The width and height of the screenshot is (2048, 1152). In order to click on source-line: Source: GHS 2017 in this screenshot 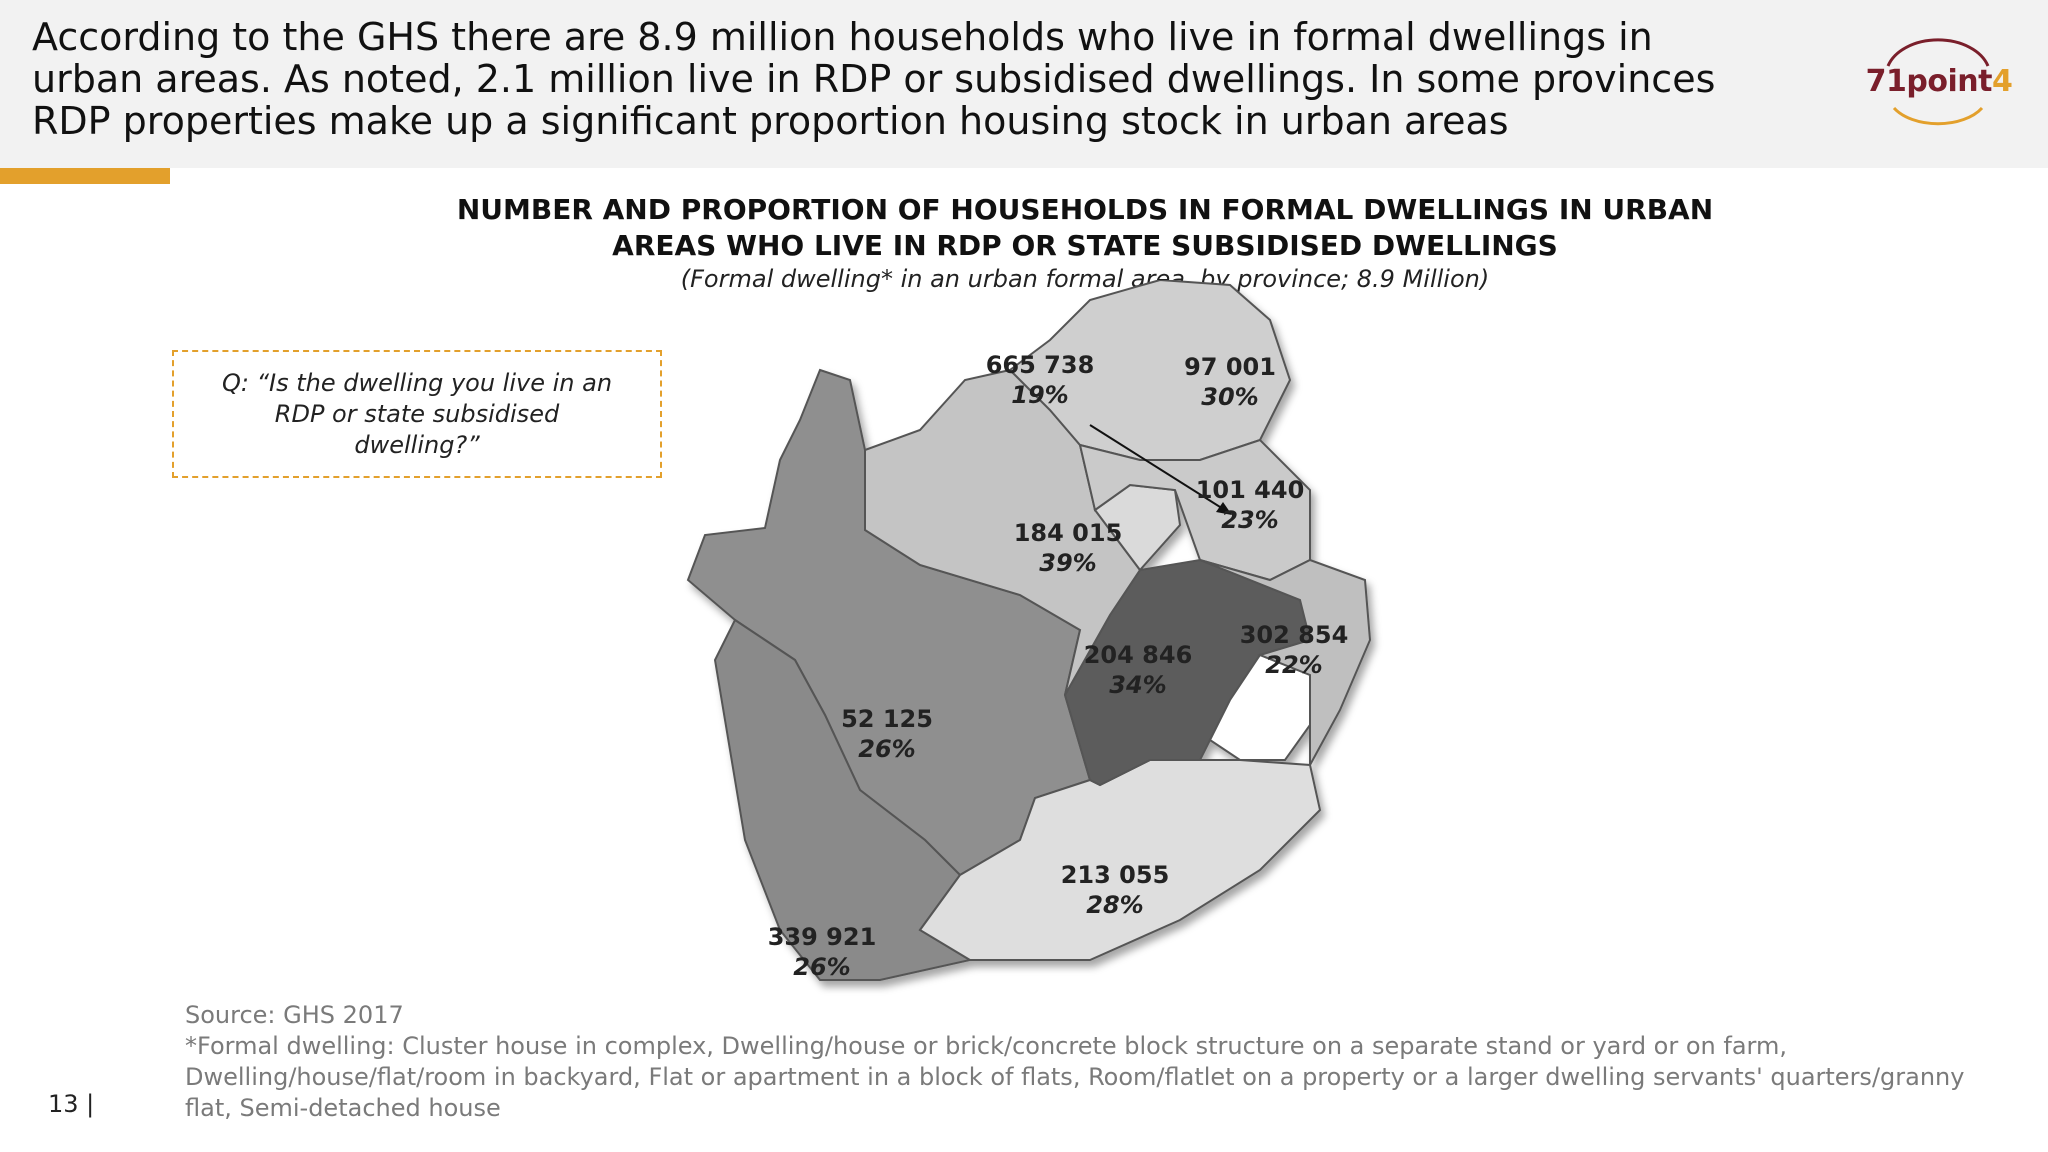, I will do `click(294, 1015)`.